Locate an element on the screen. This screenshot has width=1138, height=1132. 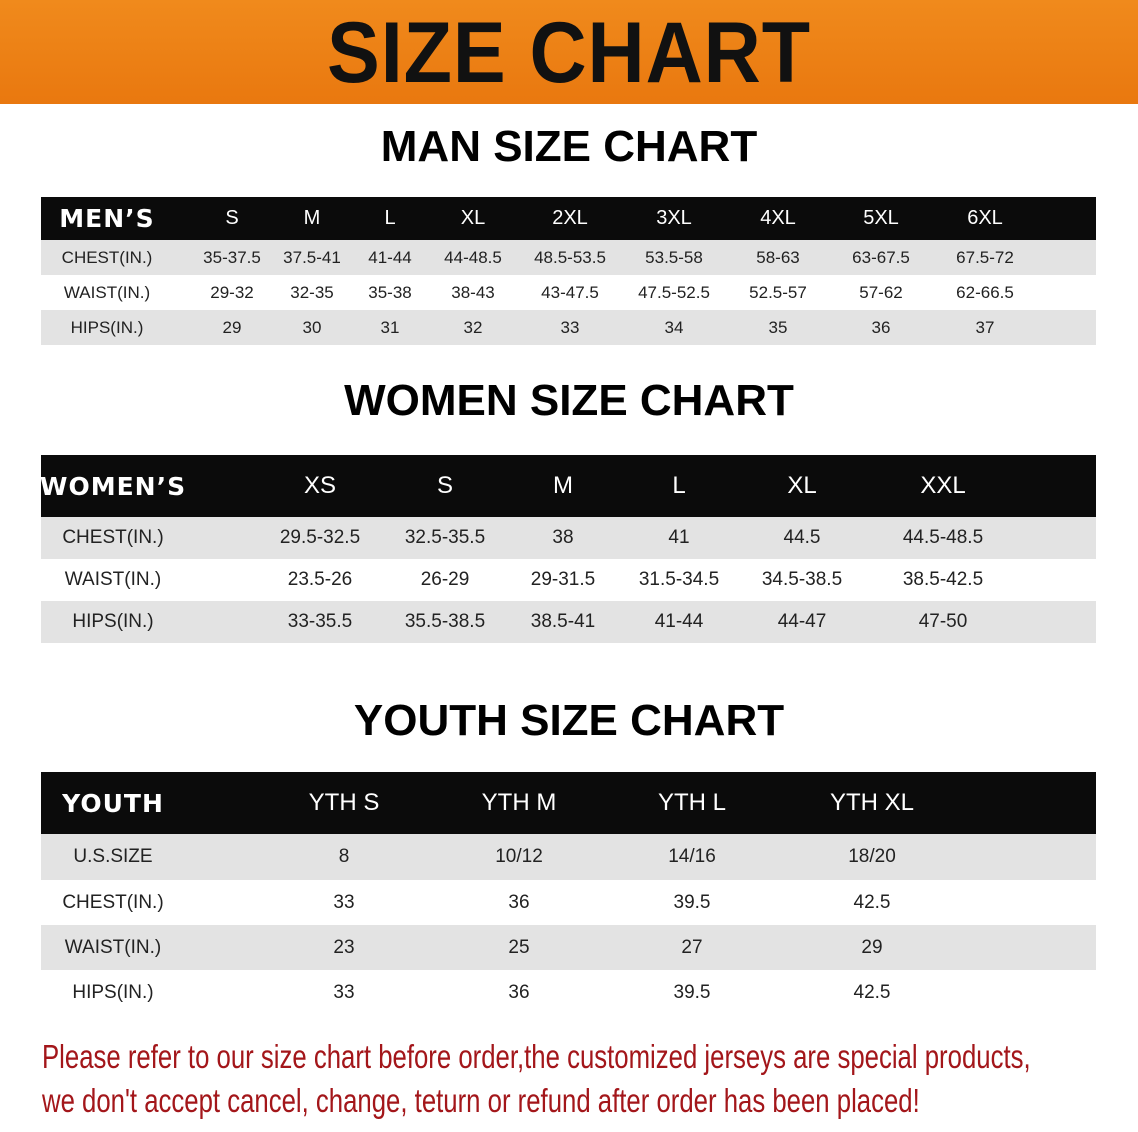
table-cell: 34.5-38.5 is located at coordinates (802, 579).